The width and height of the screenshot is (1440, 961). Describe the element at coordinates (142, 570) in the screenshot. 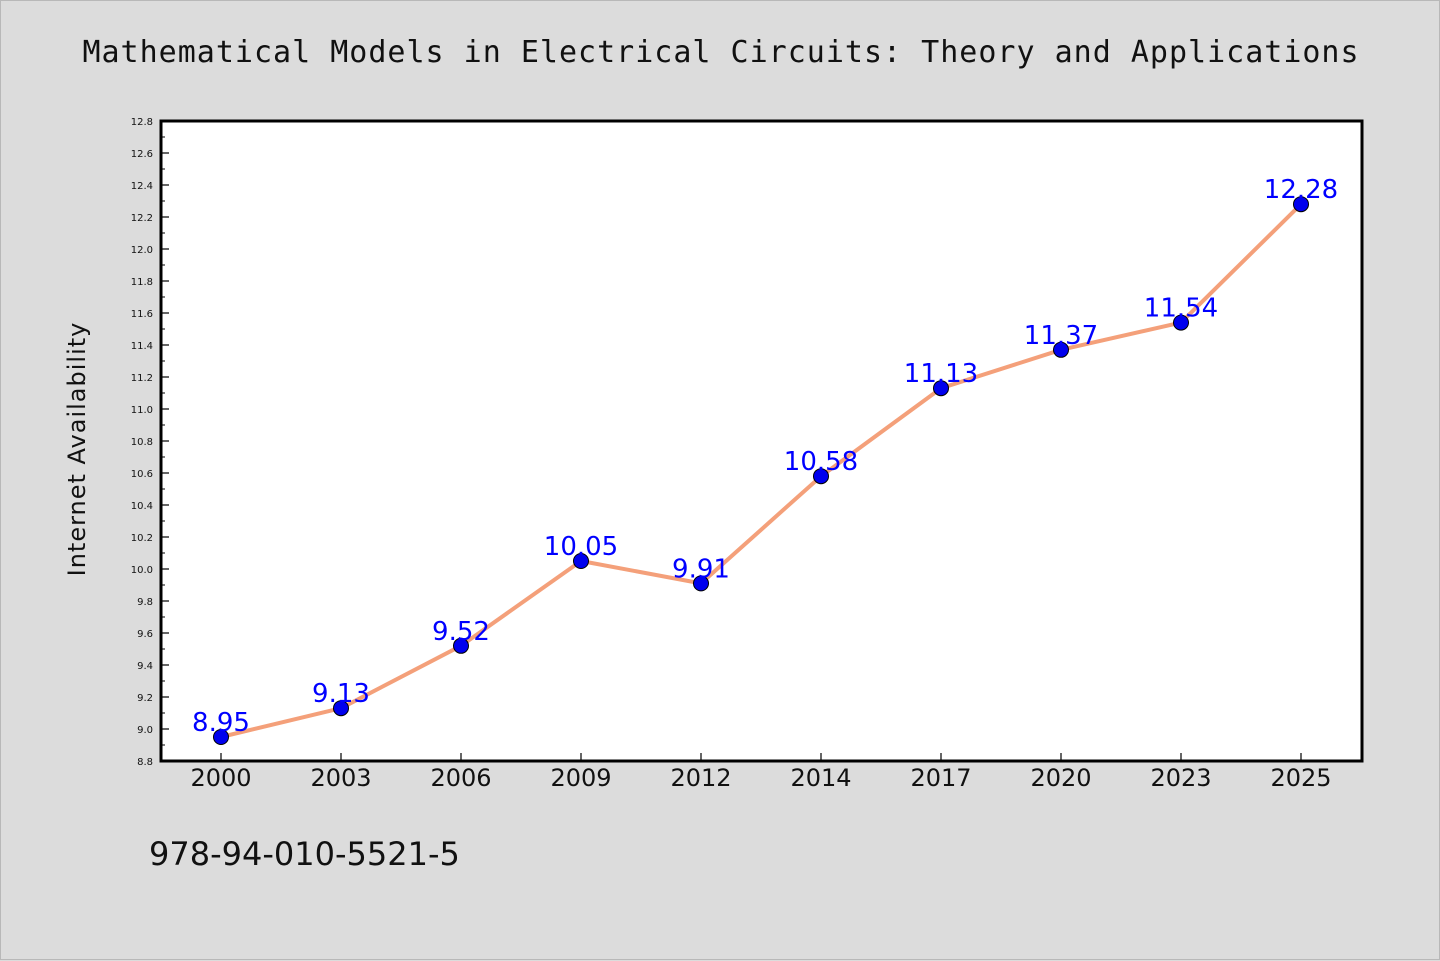

I see `y-tick-label: 10.0` at that location.